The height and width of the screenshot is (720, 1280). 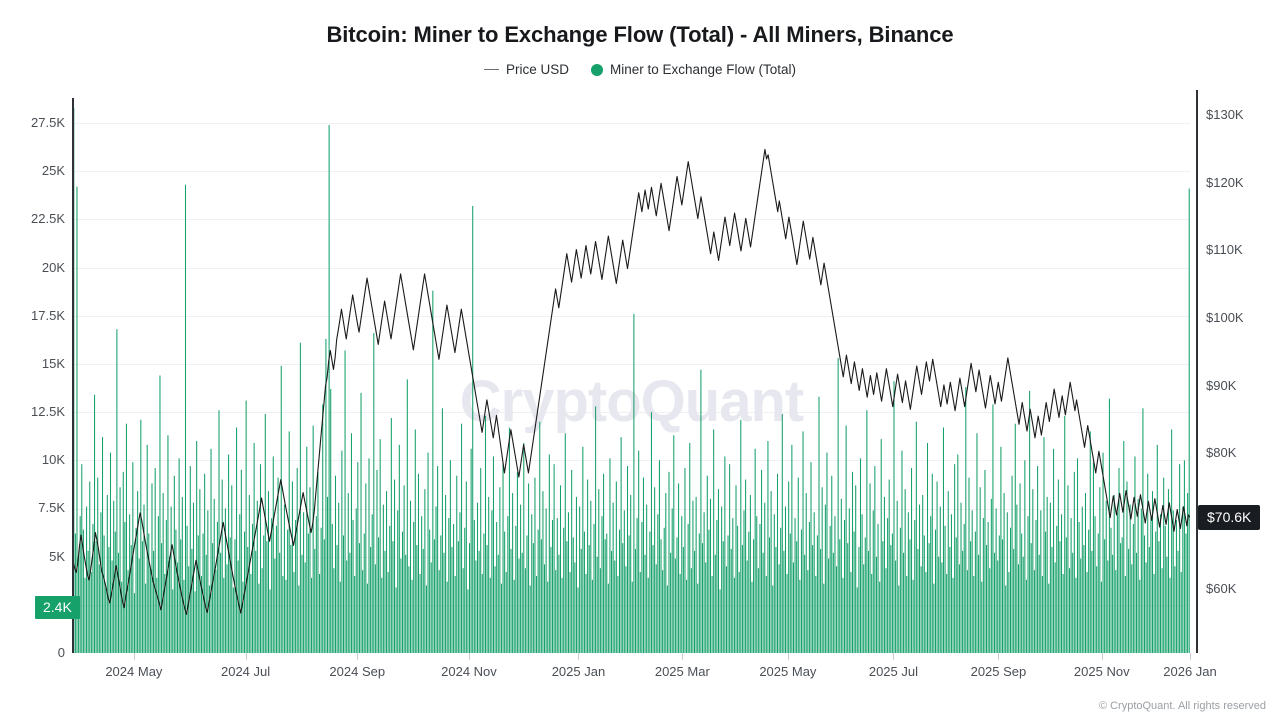 I want to click on y-axis-left-tick-label: 10K, so click(x=53, y=460).